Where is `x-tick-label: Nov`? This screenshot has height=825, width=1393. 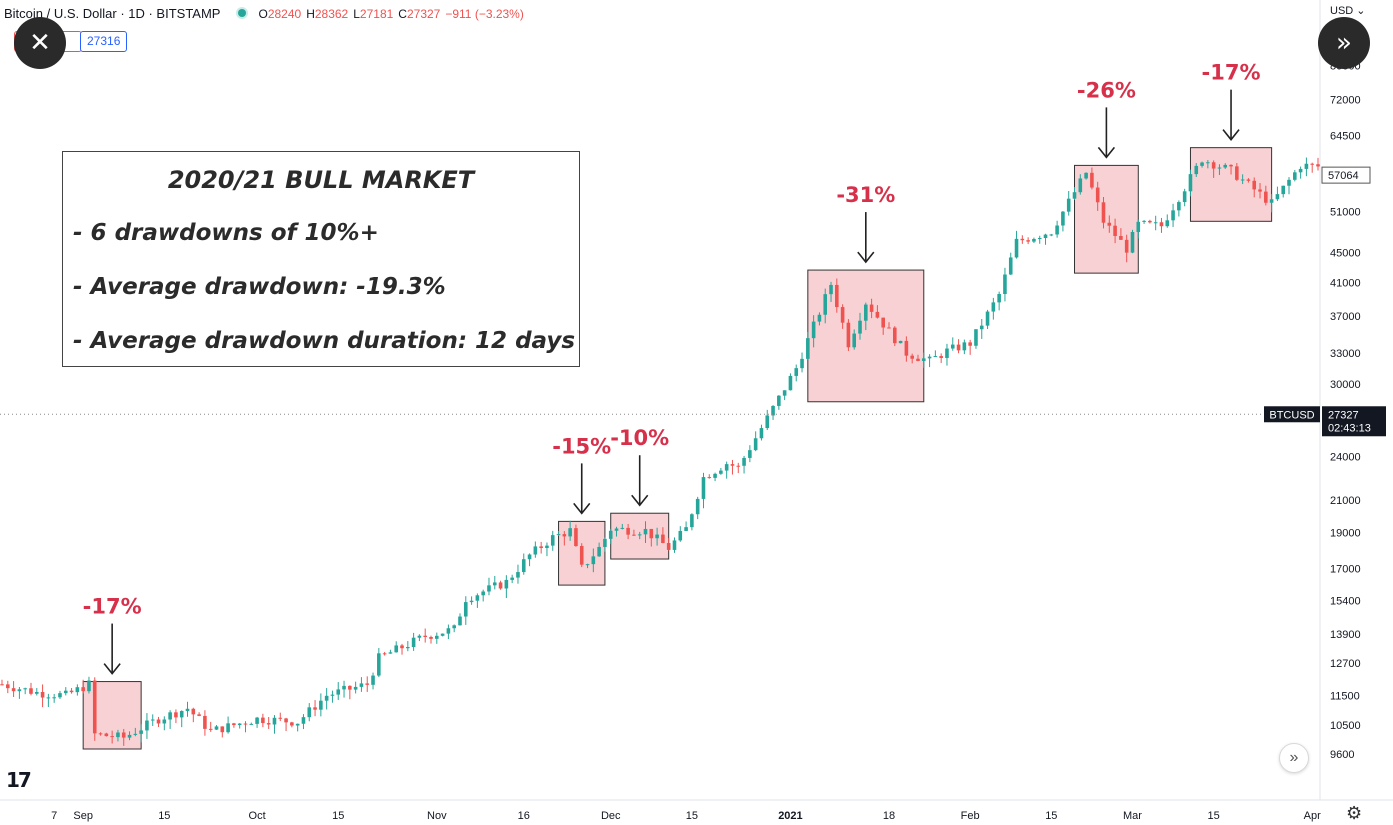 x-tick-label: Nov is located at coordinates (437, 816).